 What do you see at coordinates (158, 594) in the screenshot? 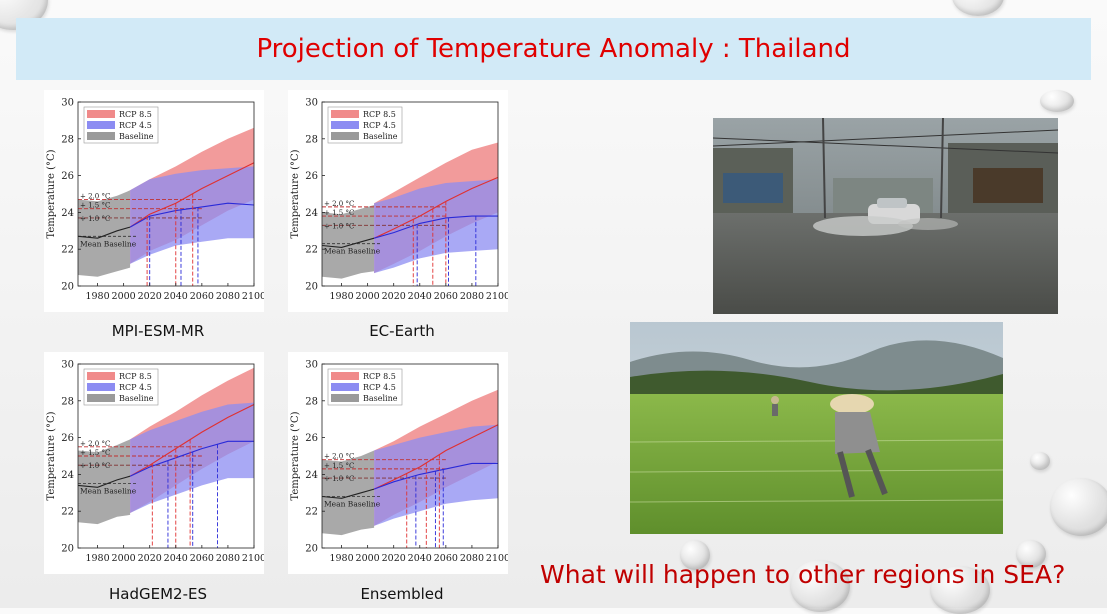
I see `model-label-hadgem2-es: HadGEM2-ES` at bounding box center [158, 594].